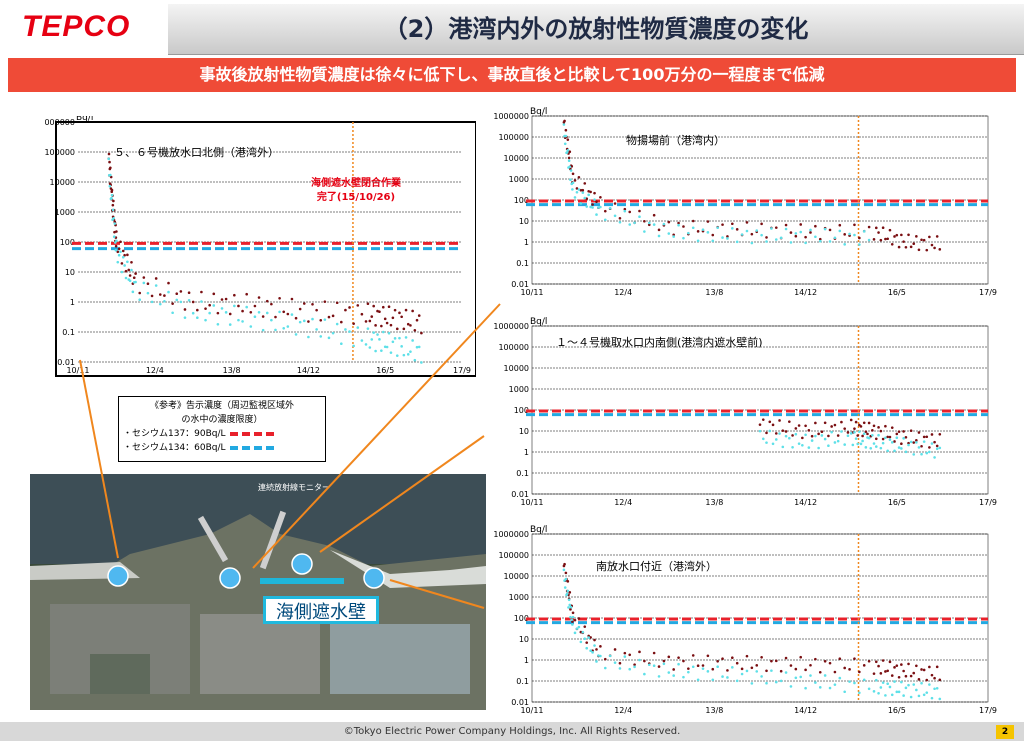  What do you see at coordinates (520, 494) in the screenshot?
I see `y-tick-label: 0.01` at bounding box center [520, 494].